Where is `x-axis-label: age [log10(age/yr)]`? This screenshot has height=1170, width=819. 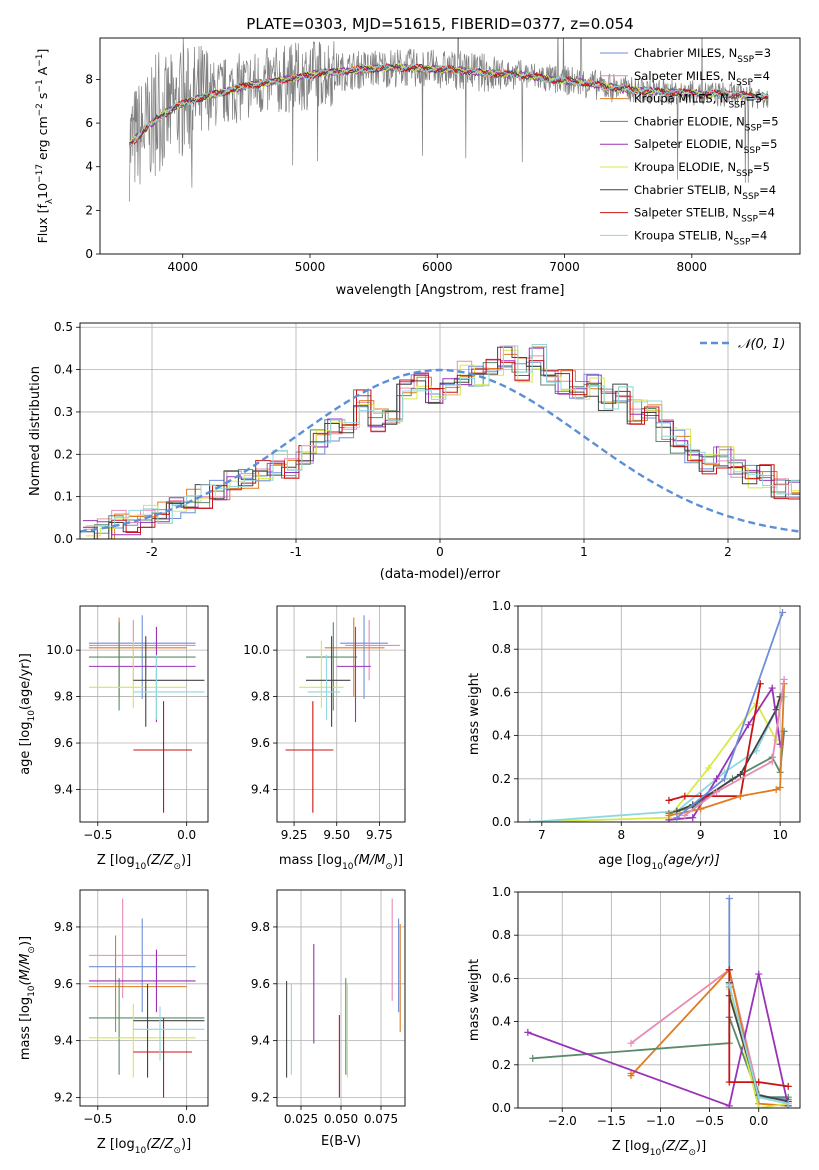
x-axis-label: age [log10(age/yr)] is located at coordinates (659, 862).